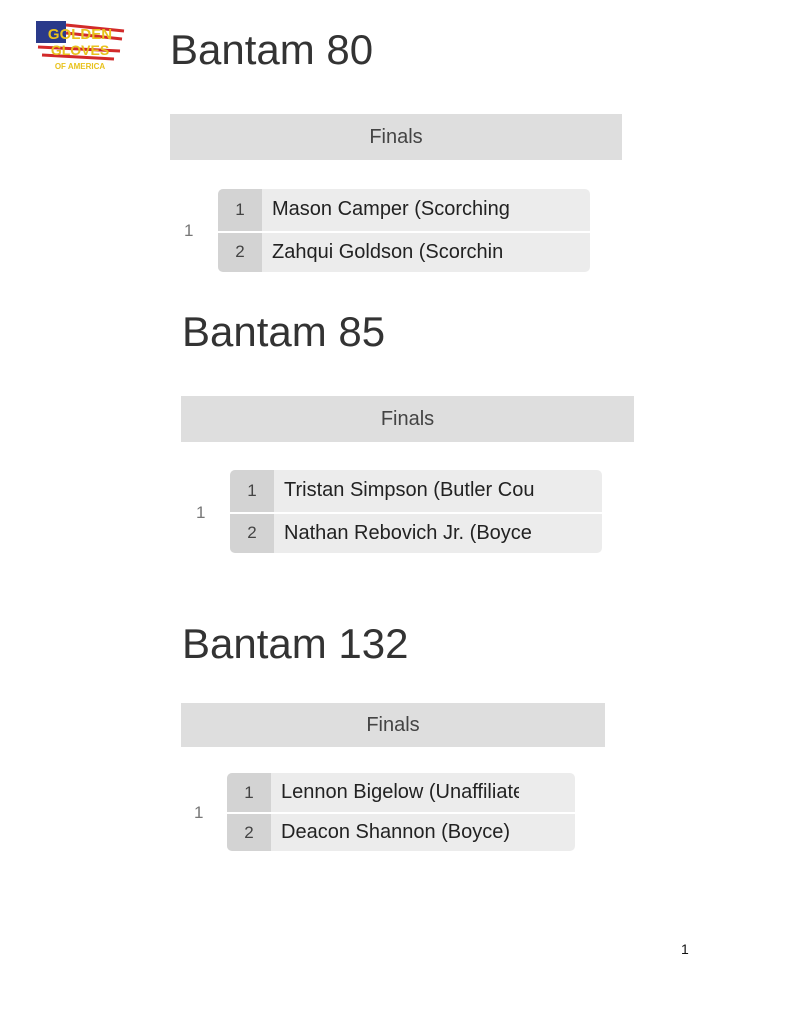 The width and height of the screenshot is (791, 1024). Describe the element at coordinates (409, 490) in the screenshot. I see `competitor-name: Tristan Simpson (Butler Cou` at that location.